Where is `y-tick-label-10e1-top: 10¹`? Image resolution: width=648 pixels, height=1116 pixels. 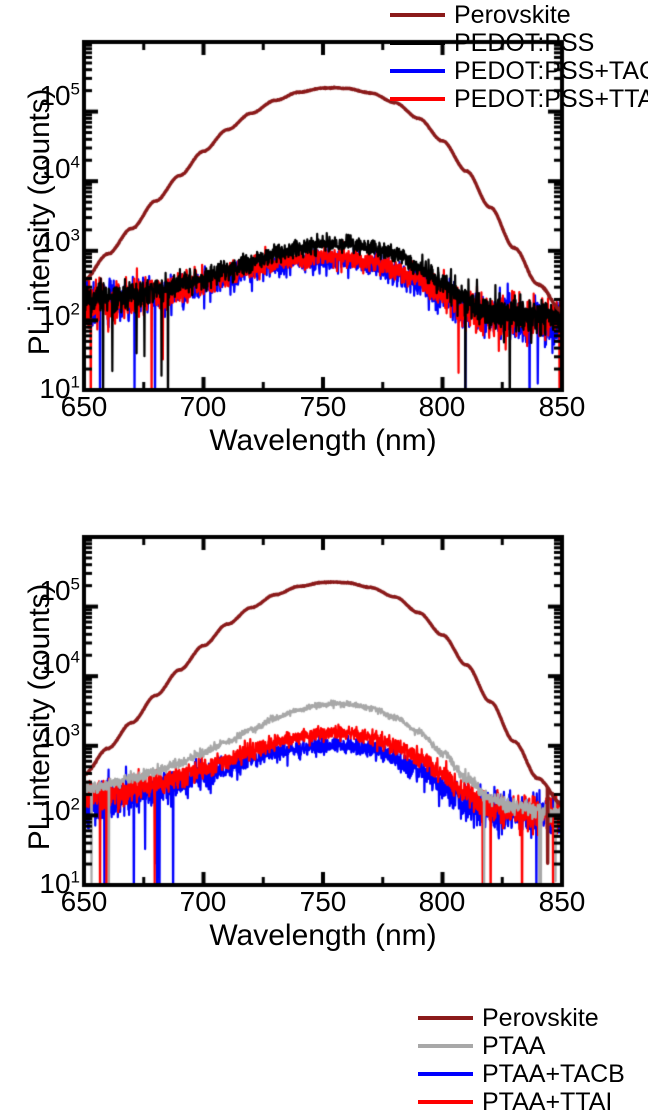 y-tick-label-10e1-top: 10¹ is located at coordinates (59, 388).